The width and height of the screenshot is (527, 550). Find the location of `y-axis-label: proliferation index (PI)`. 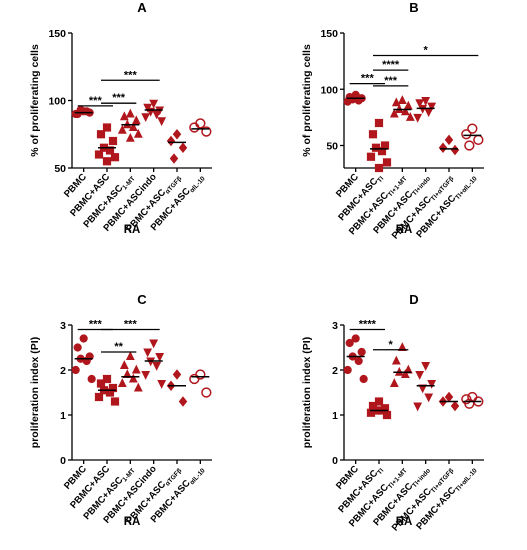

y-axis-label: proliferation index (PI) is located at coordinates (35, 392).